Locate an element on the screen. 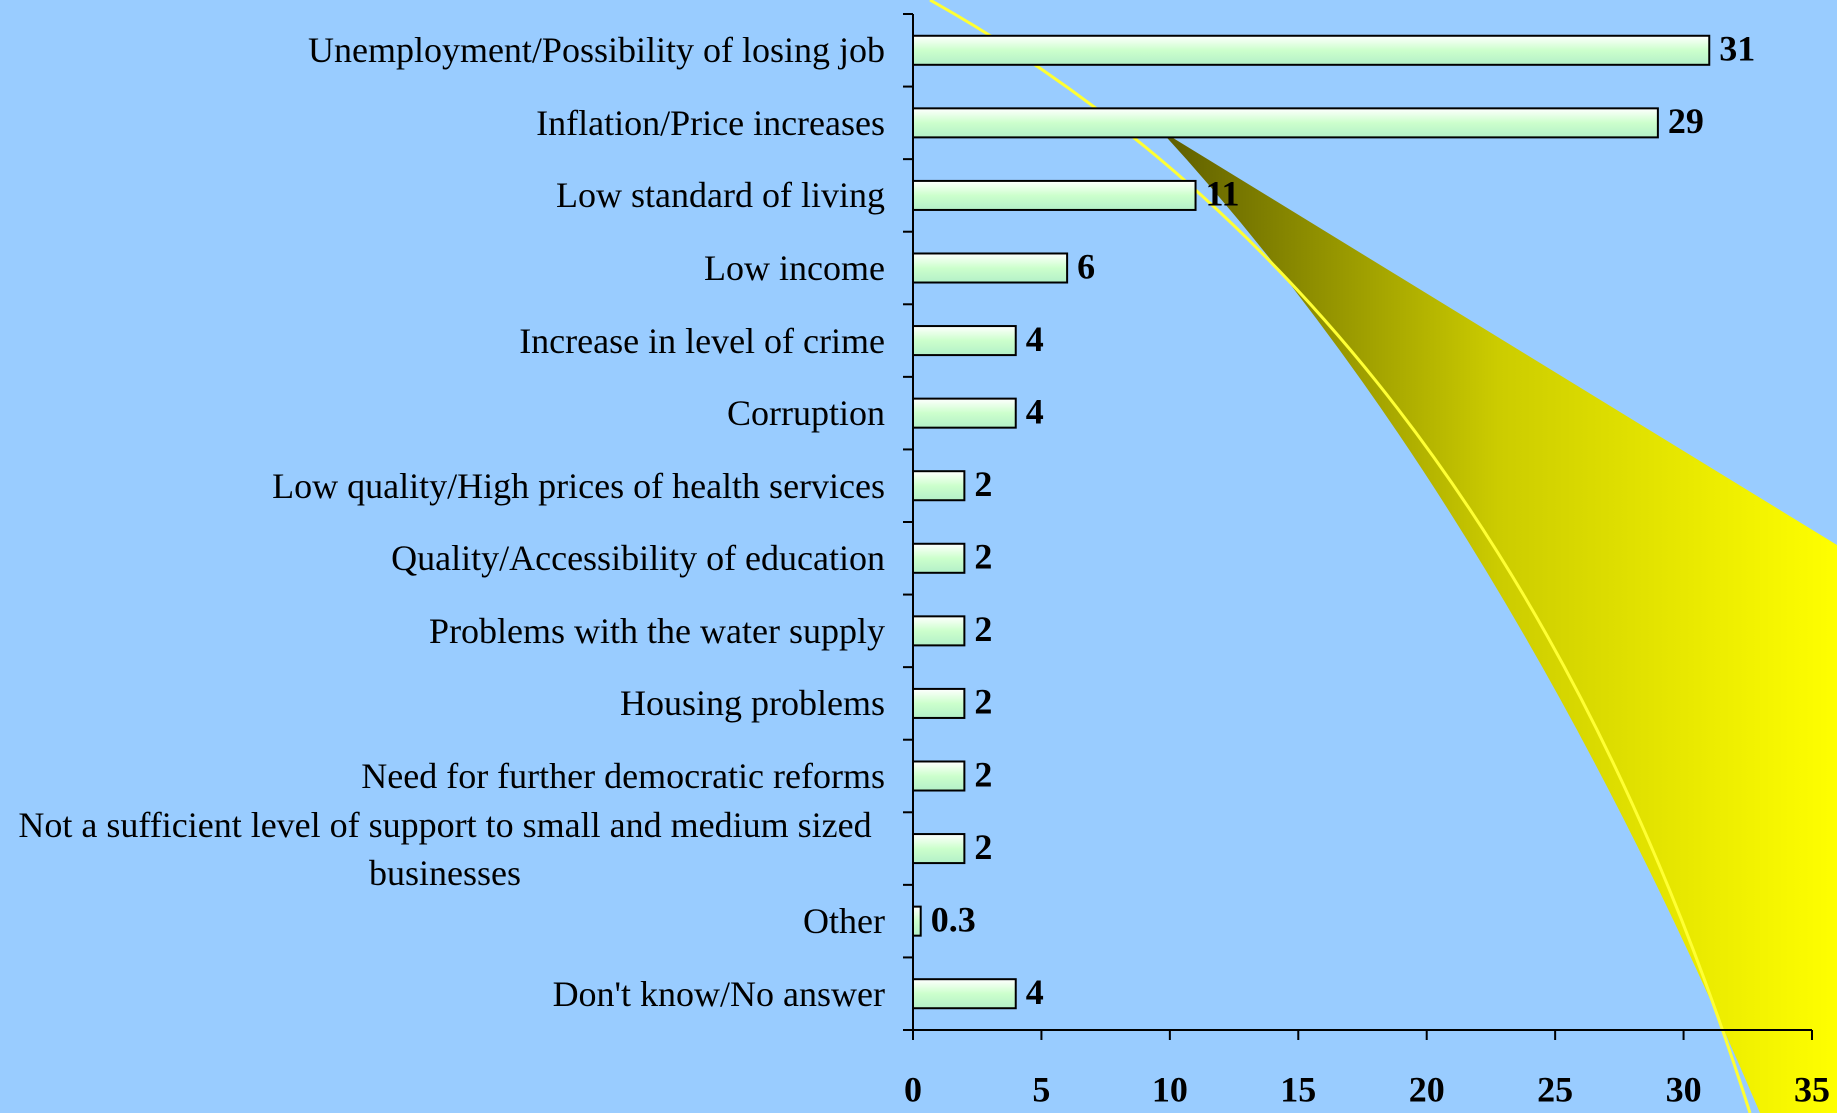 The height and width of the screenshot is (1113, 1837). value-label: 31 is located at coordinates (1737, 49).